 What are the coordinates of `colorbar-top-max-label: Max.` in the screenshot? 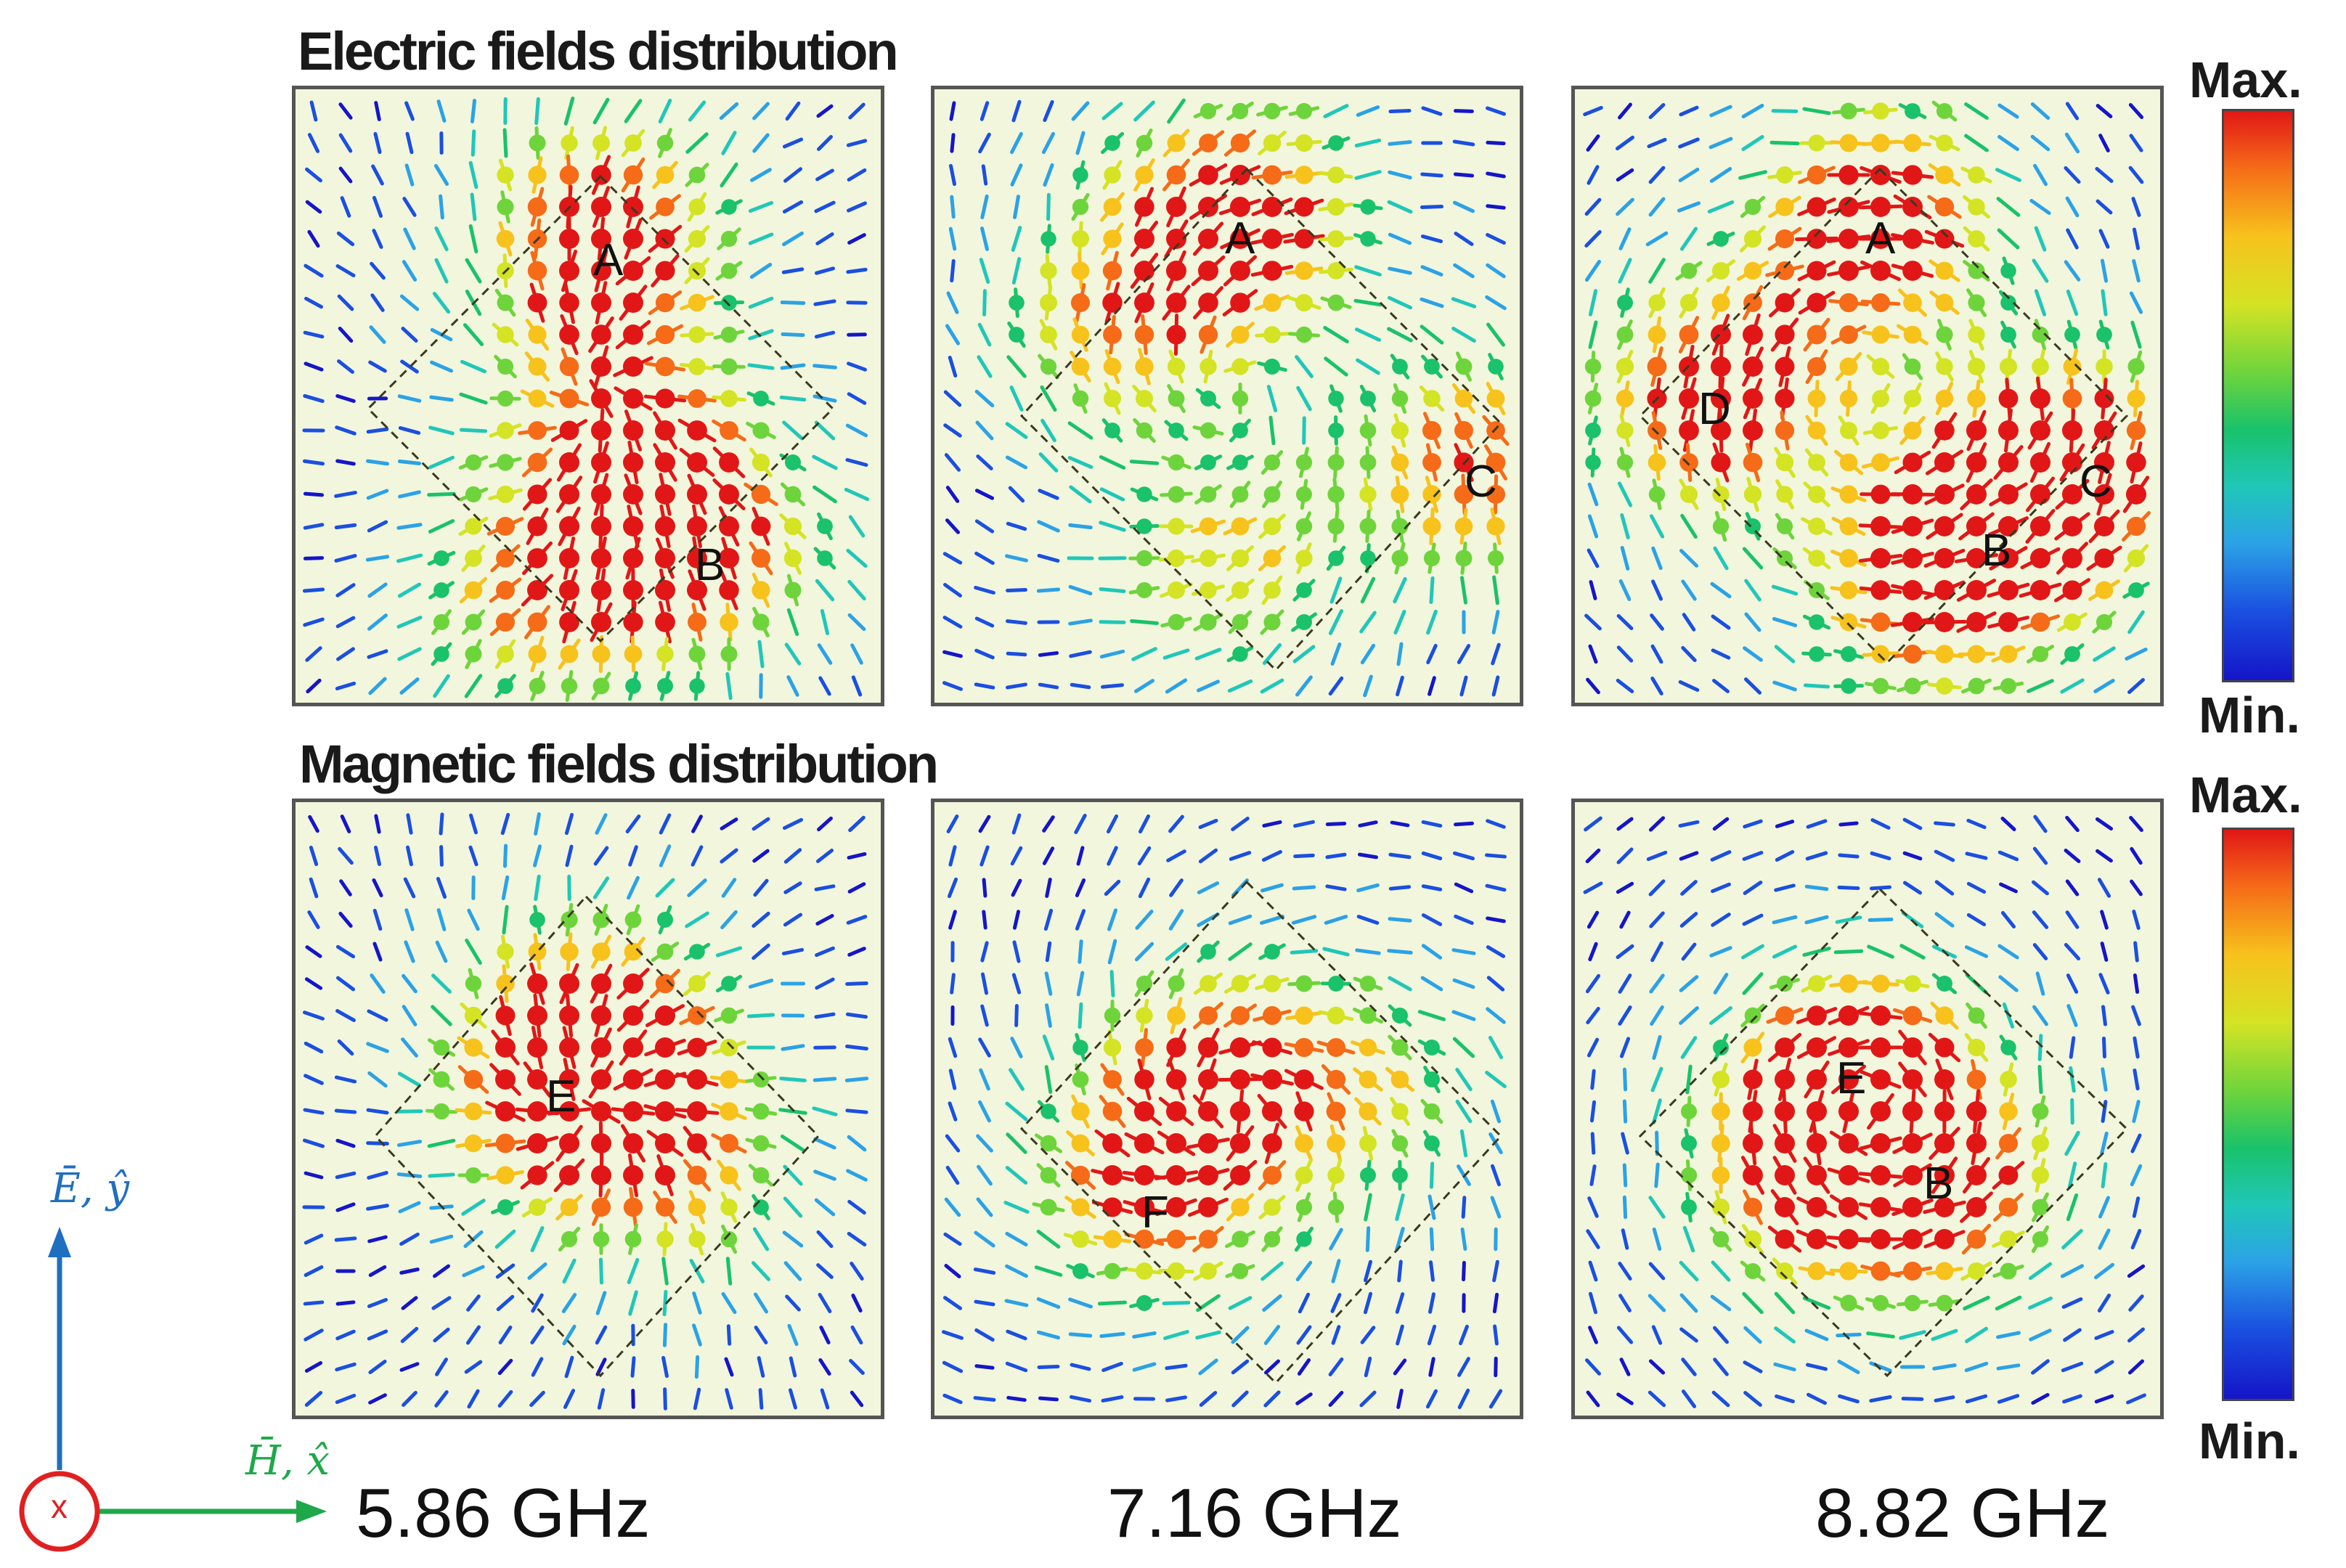 It's located at (2245, 80).